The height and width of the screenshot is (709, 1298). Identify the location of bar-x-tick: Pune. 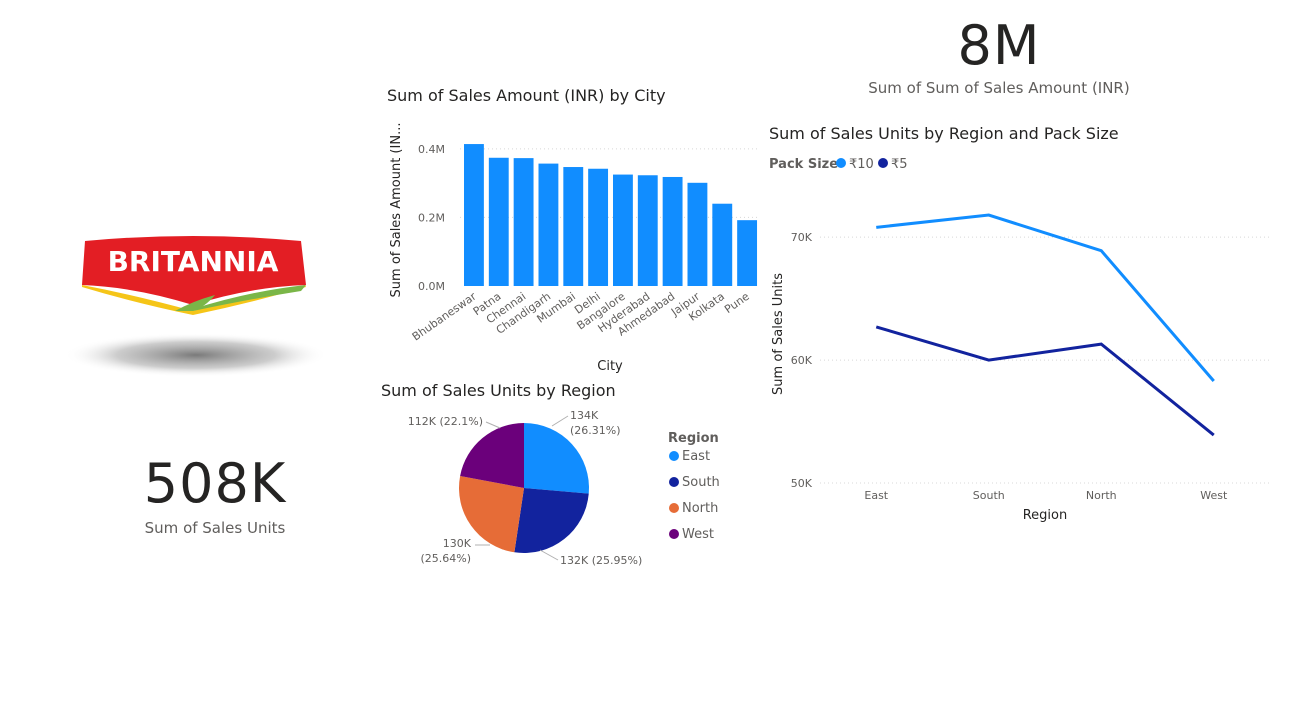
(737, 303).